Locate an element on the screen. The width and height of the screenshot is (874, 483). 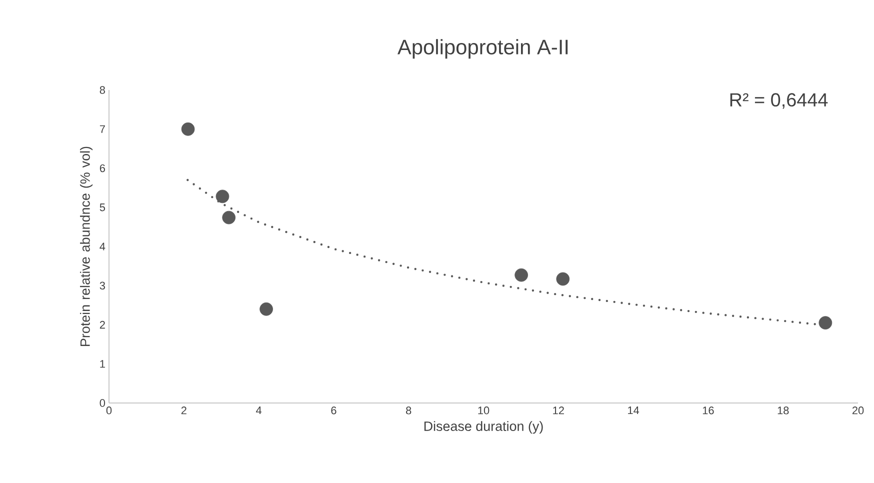
annotation: R² = 0,6444 is located at coordinates (779, 101).